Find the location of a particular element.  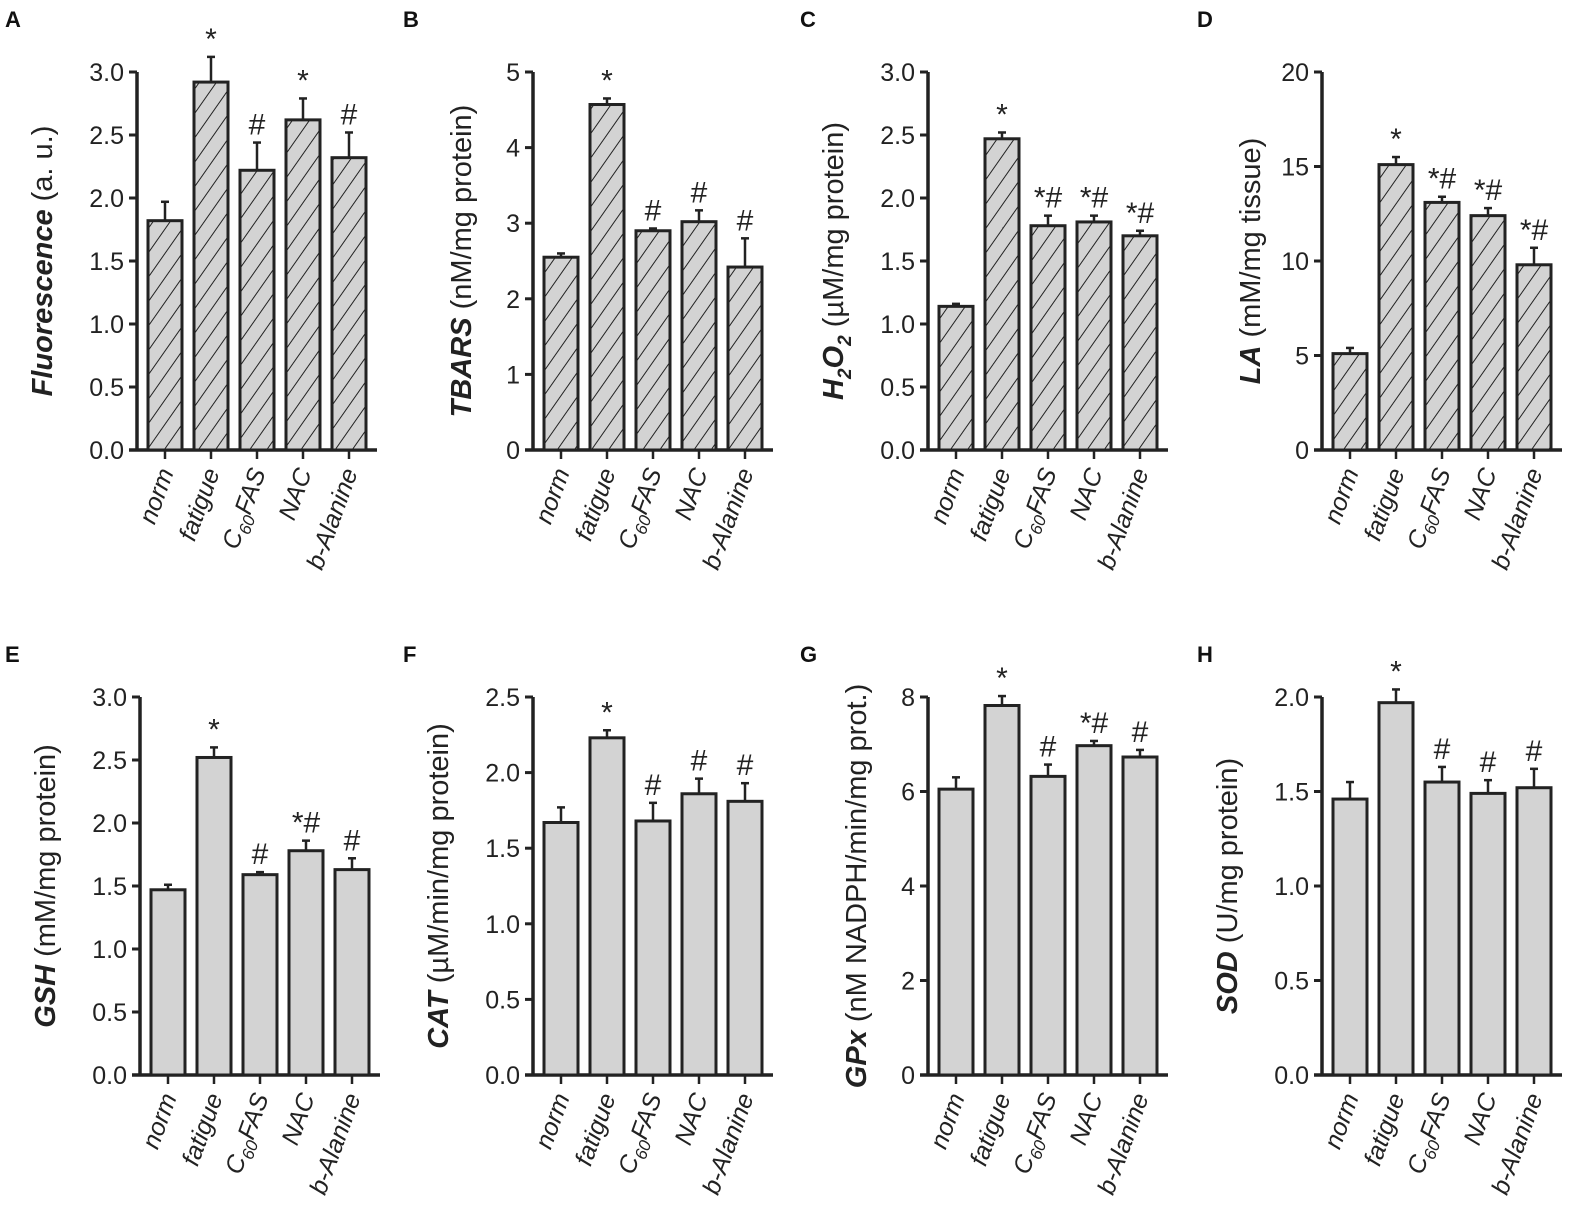

y-tick-label: 4 is located at coordinates (513, 149).